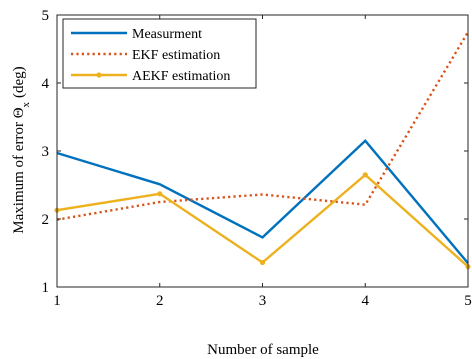  I want to click on legend: Measurment EKF estimation AEKF estimation, so click(159, 53).